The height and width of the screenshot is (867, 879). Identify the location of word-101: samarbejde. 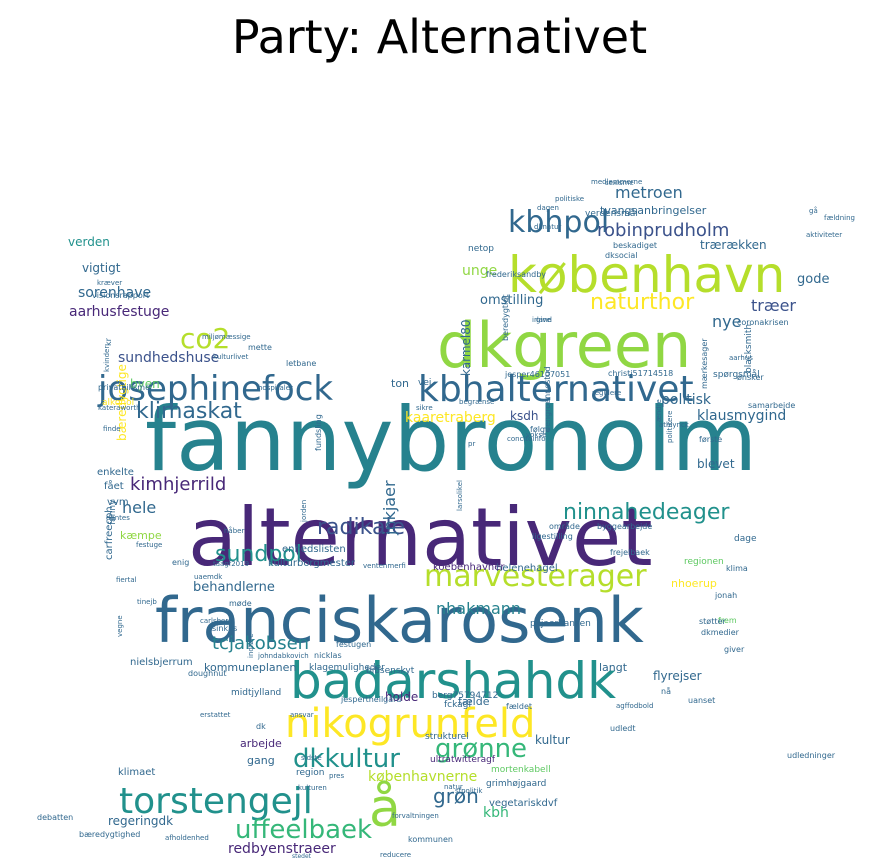
(771, 405).